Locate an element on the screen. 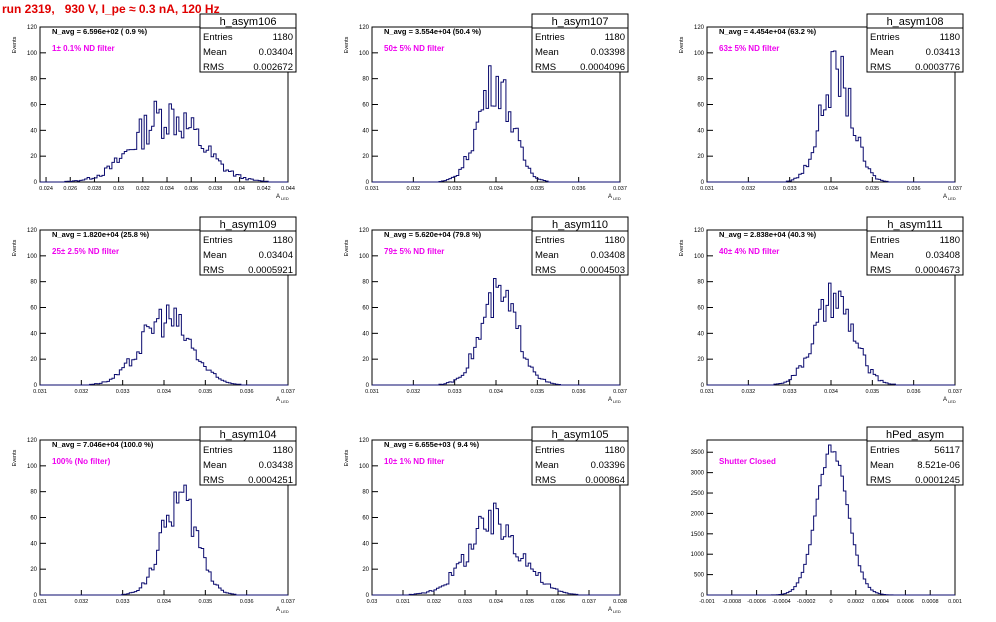 The width and height of the screenshot is (996, 622). x-tick-label: -0.001 is located at coordinates (707, 602).